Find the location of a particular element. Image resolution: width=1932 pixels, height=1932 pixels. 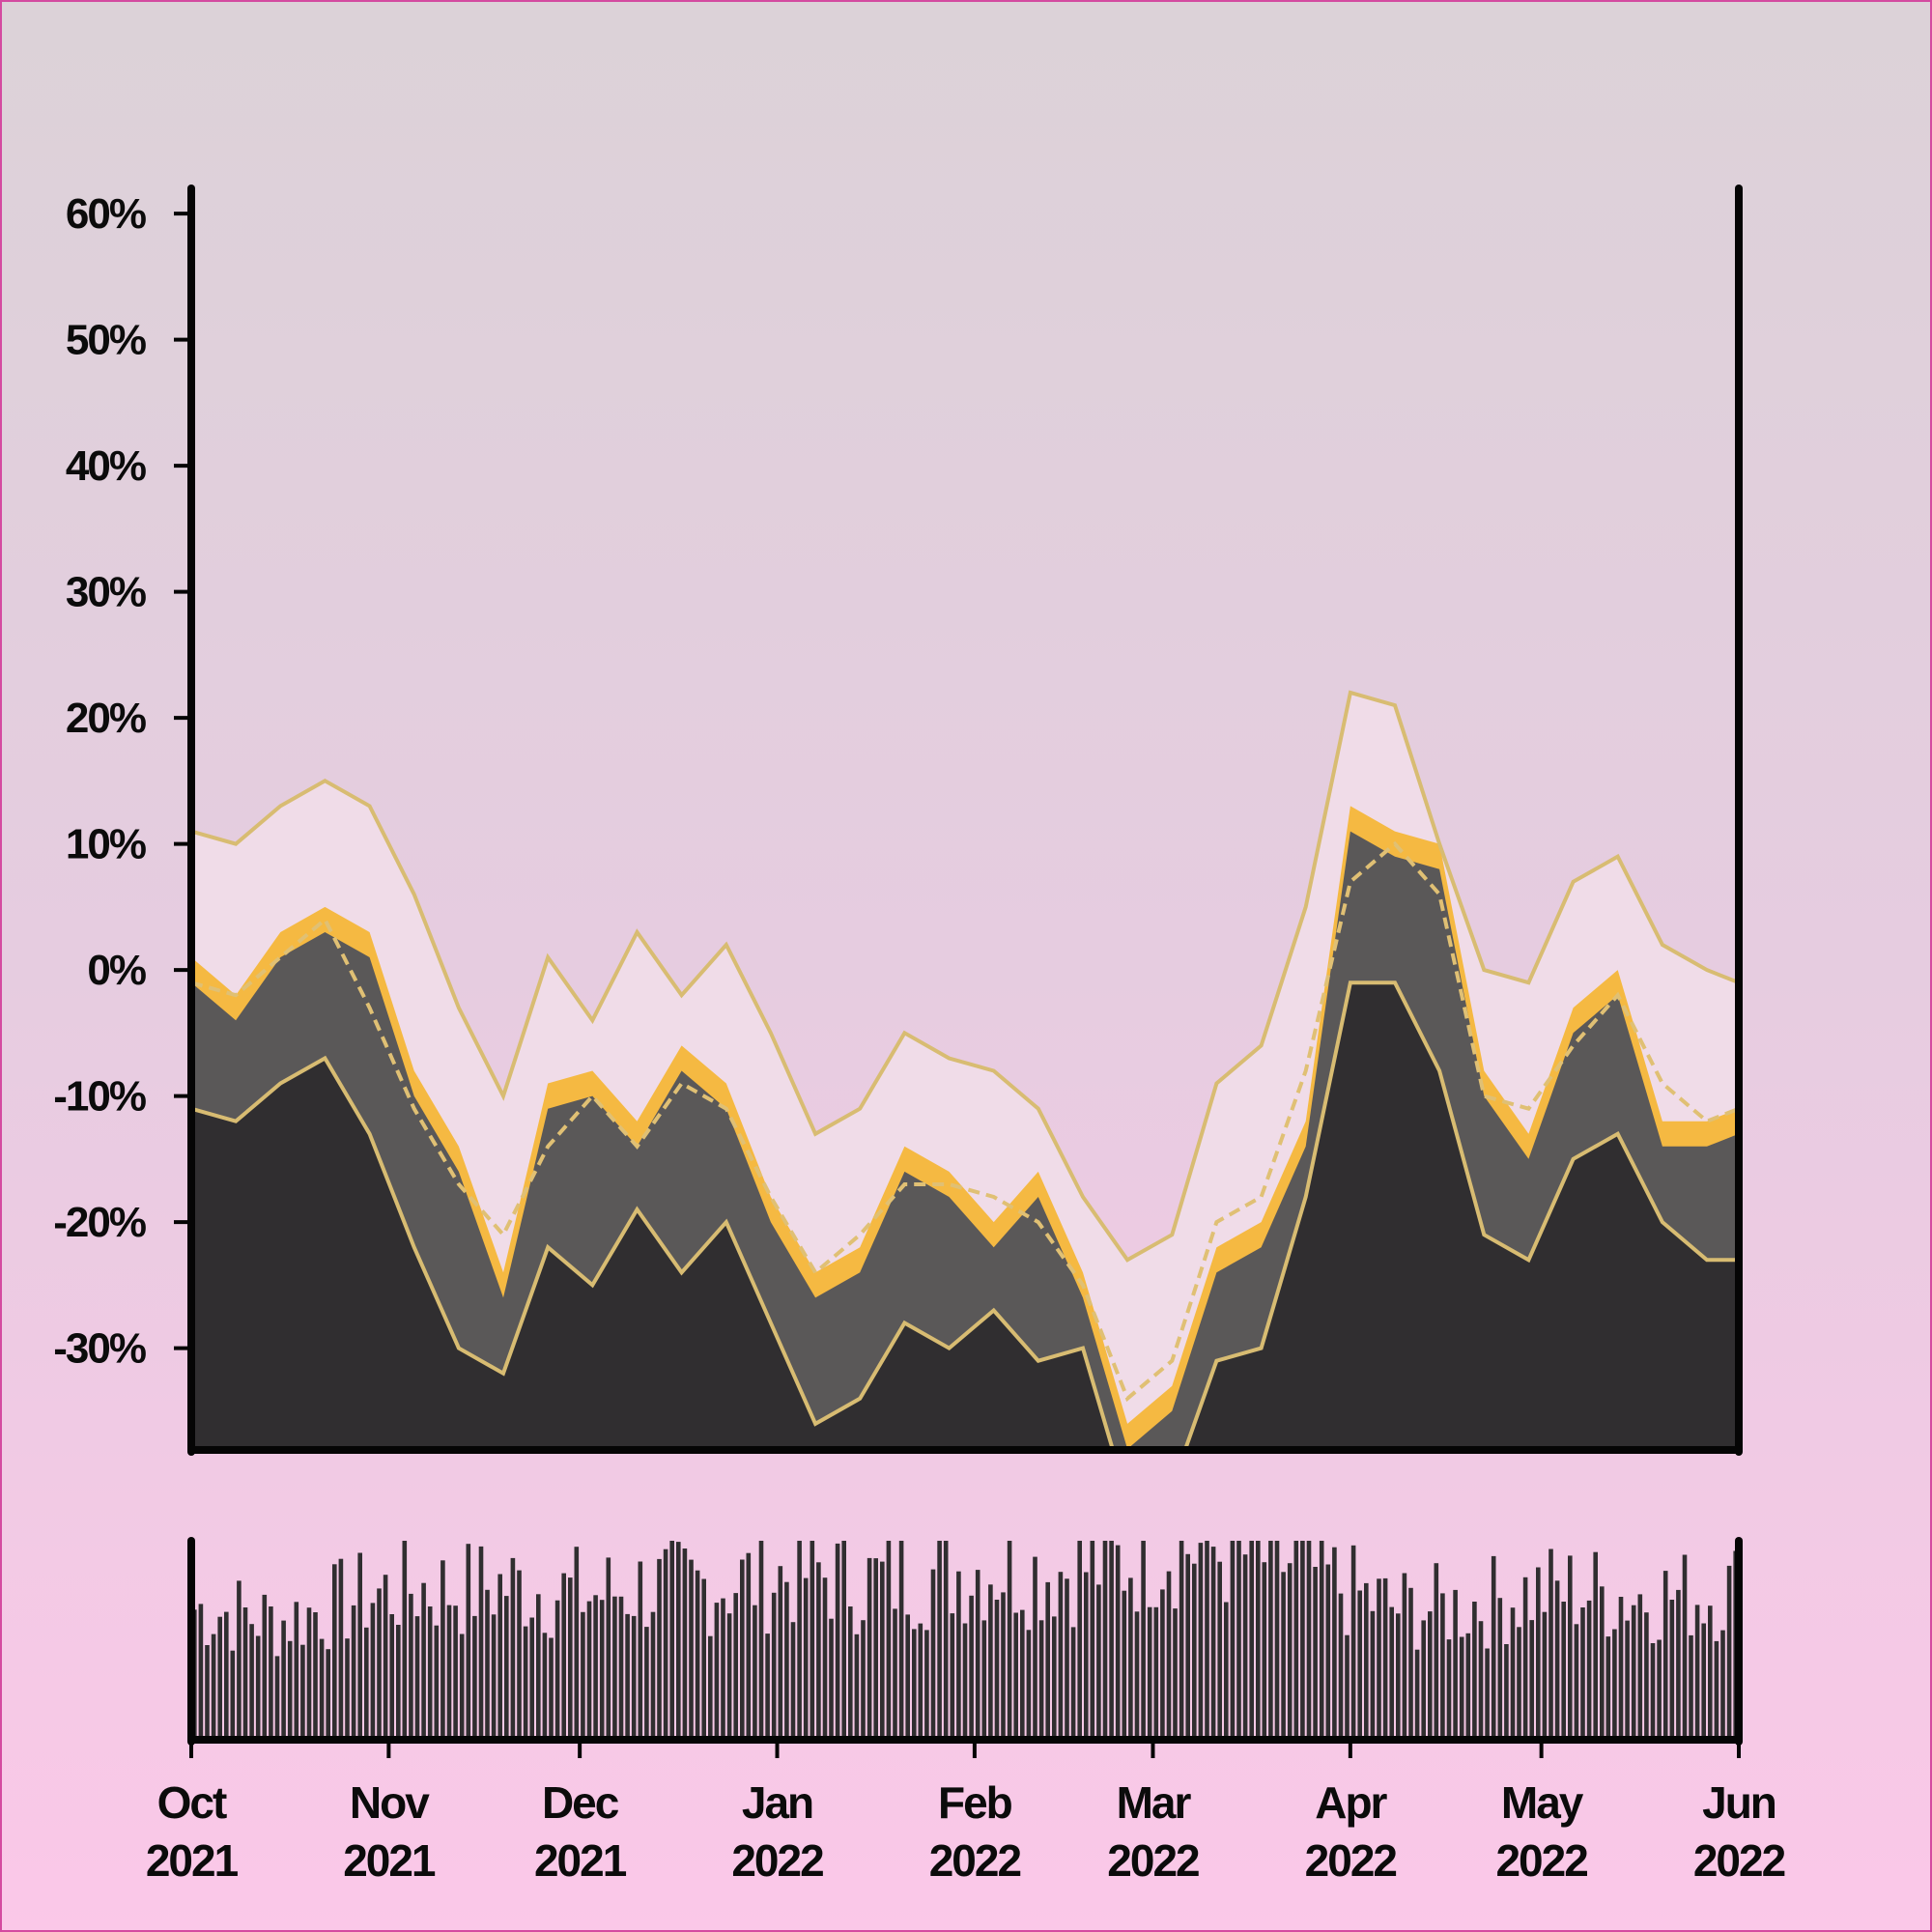

x-tick-label-month: Oct is located at coordinates (192, 1802).